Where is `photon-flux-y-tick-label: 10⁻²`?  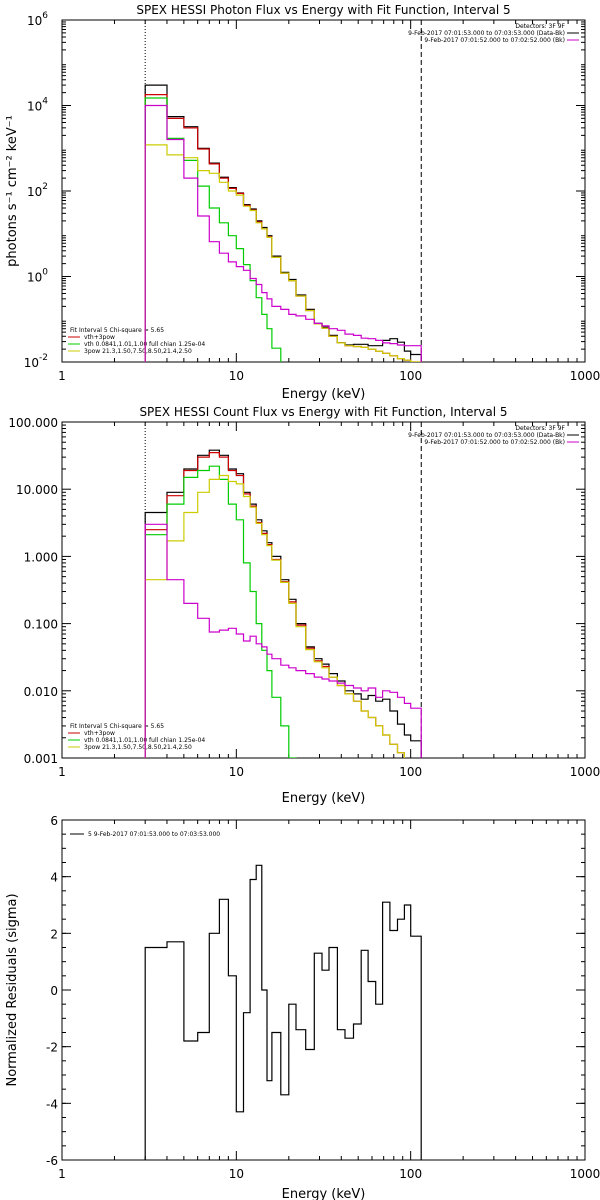 photon-flux-y-tick-label: 10⁻² is located at coordinates (36, 361).